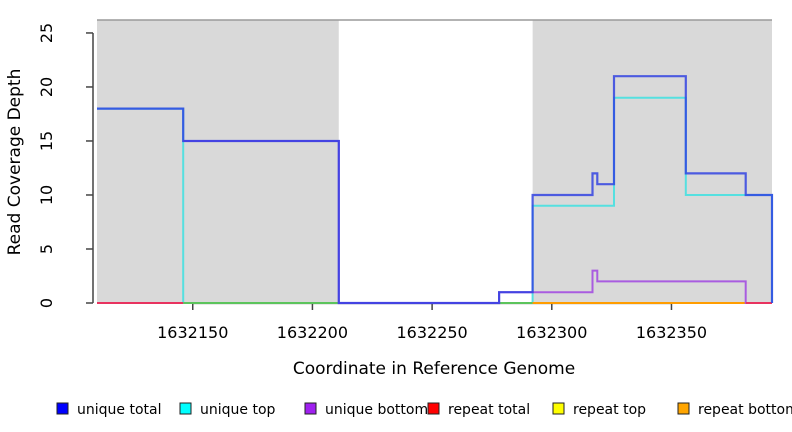  I want to click on legend-item-unique-total: unique total, so click(108, 410).